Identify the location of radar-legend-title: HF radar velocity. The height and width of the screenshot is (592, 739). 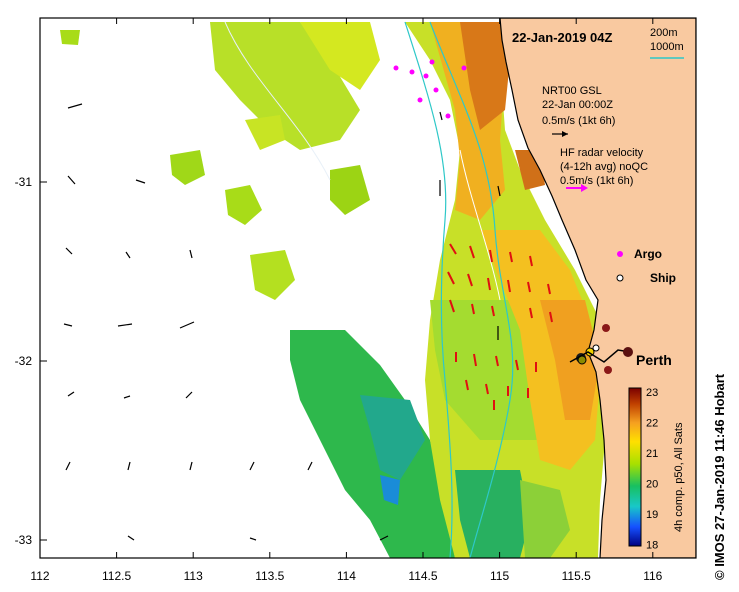
(602, 153).